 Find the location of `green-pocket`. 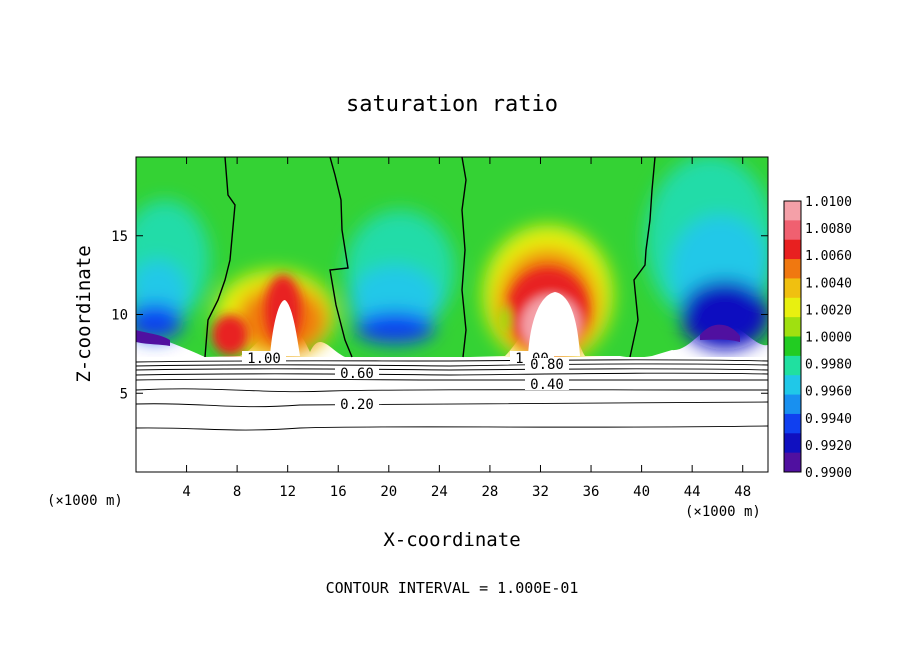

green-pocket is located at coordinates (505, 320).